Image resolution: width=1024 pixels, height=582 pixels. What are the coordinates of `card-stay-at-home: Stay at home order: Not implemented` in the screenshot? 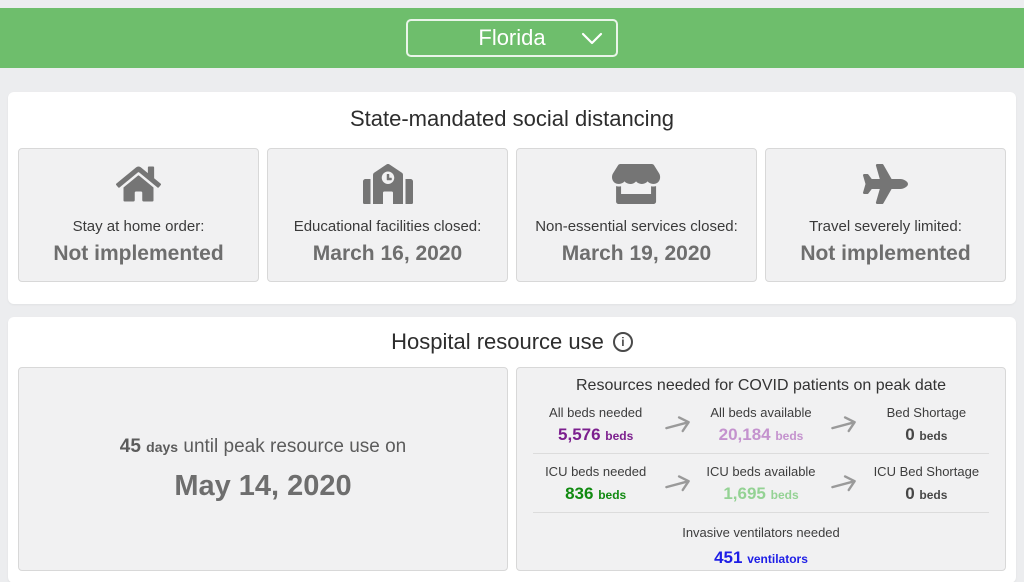 It's located at (138, 215).